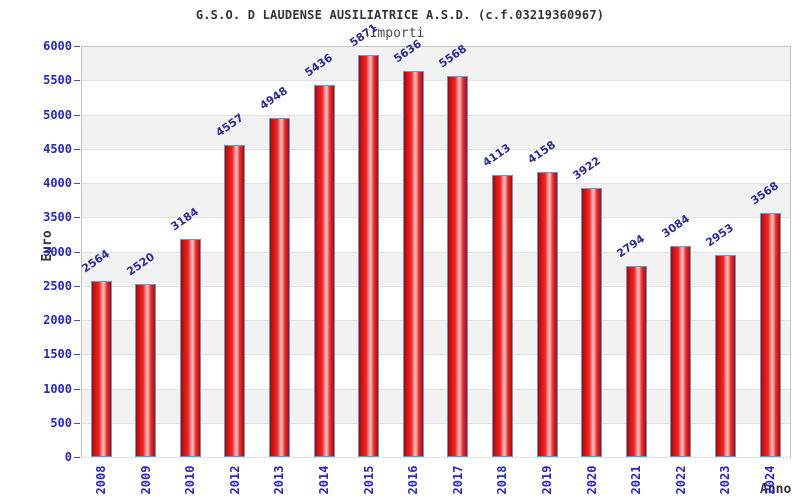 The width and height of the screenshot is (800, 500). I want to click on y-tick-label: 6000, so click(57, 46).